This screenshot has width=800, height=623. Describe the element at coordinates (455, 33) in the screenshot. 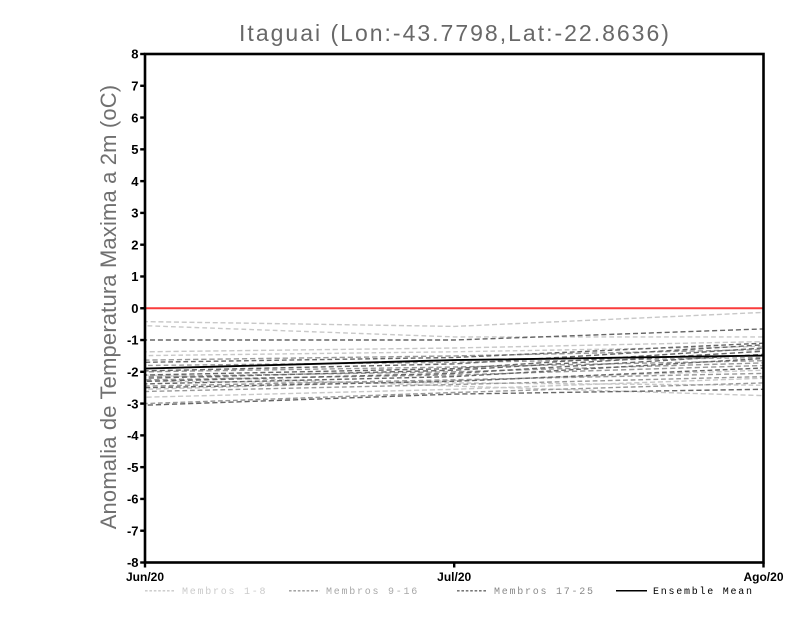

I see `svg-text:Itaguai (Lon:-43.7798,Lat:-22.: Itaguai (Lon:-43.7798,Lat:-22.8636)` at that location.